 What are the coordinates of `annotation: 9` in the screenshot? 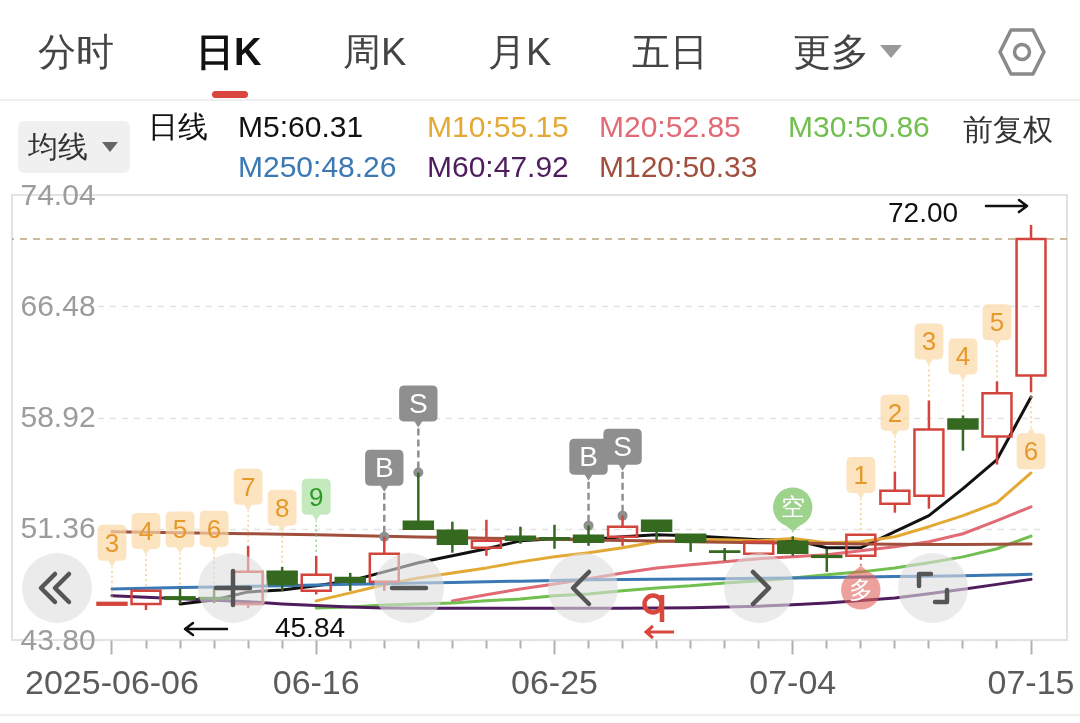 It's located at (316, 496).